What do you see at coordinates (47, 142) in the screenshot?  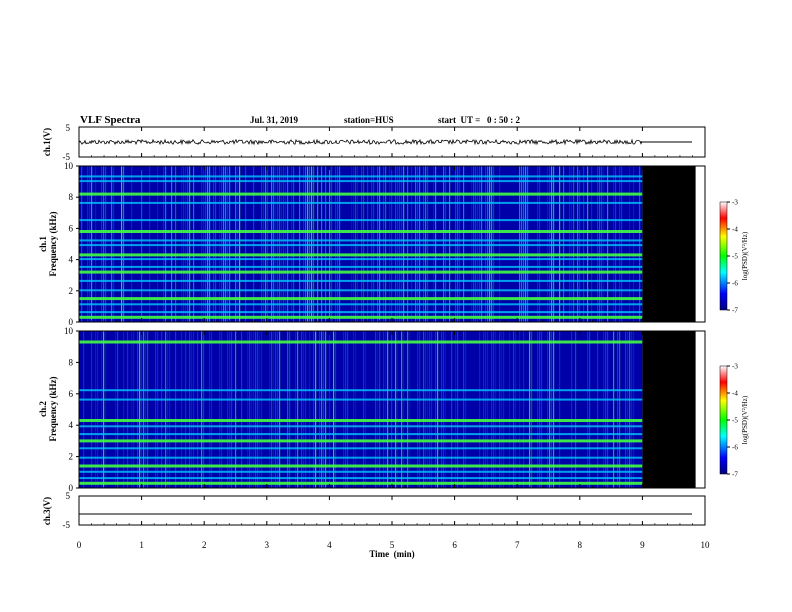 I see `ch1-voltage-axis-label: ch.1(V)` at bounding box center [47, 142].